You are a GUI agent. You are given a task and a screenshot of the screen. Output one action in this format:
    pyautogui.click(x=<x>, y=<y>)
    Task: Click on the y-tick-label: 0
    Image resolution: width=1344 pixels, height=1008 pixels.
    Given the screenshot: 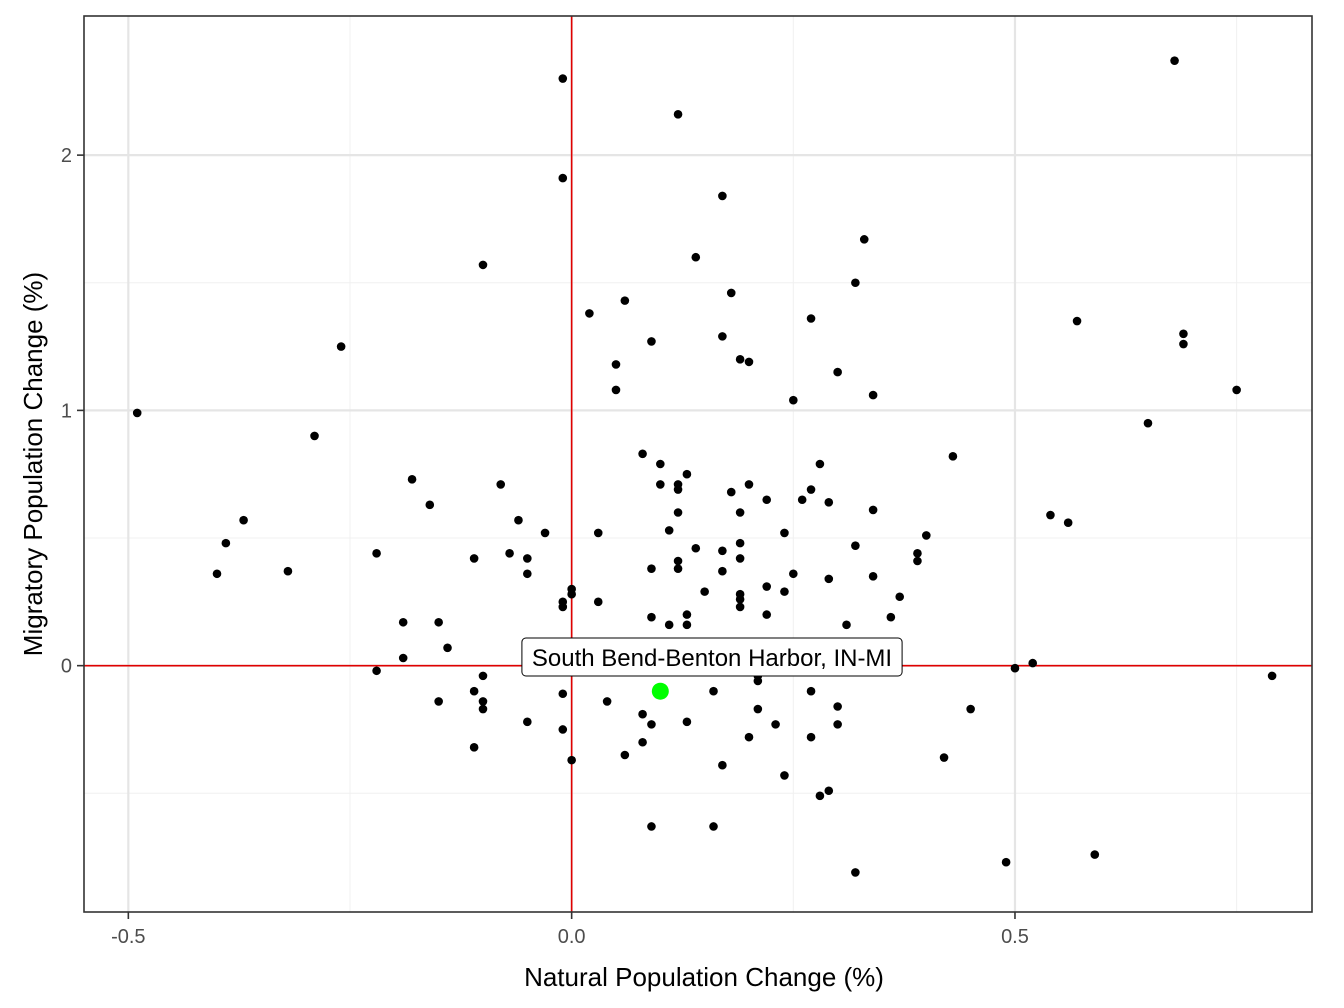 What is the action you would take?
    pyautogui.click(x=66, y=667)
    